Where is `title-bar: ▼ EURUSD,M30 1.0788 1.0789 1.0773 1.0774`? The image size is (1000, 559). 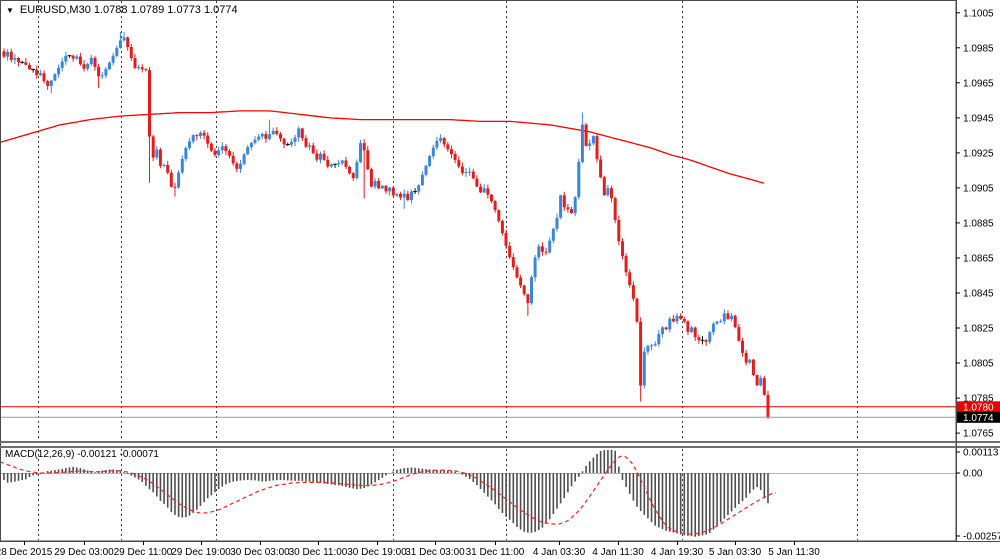
title-bar: ▼ EURUSD,M30 1.0788 1.0789 1.0773 1.0774 is located at coordinates (122, 10).